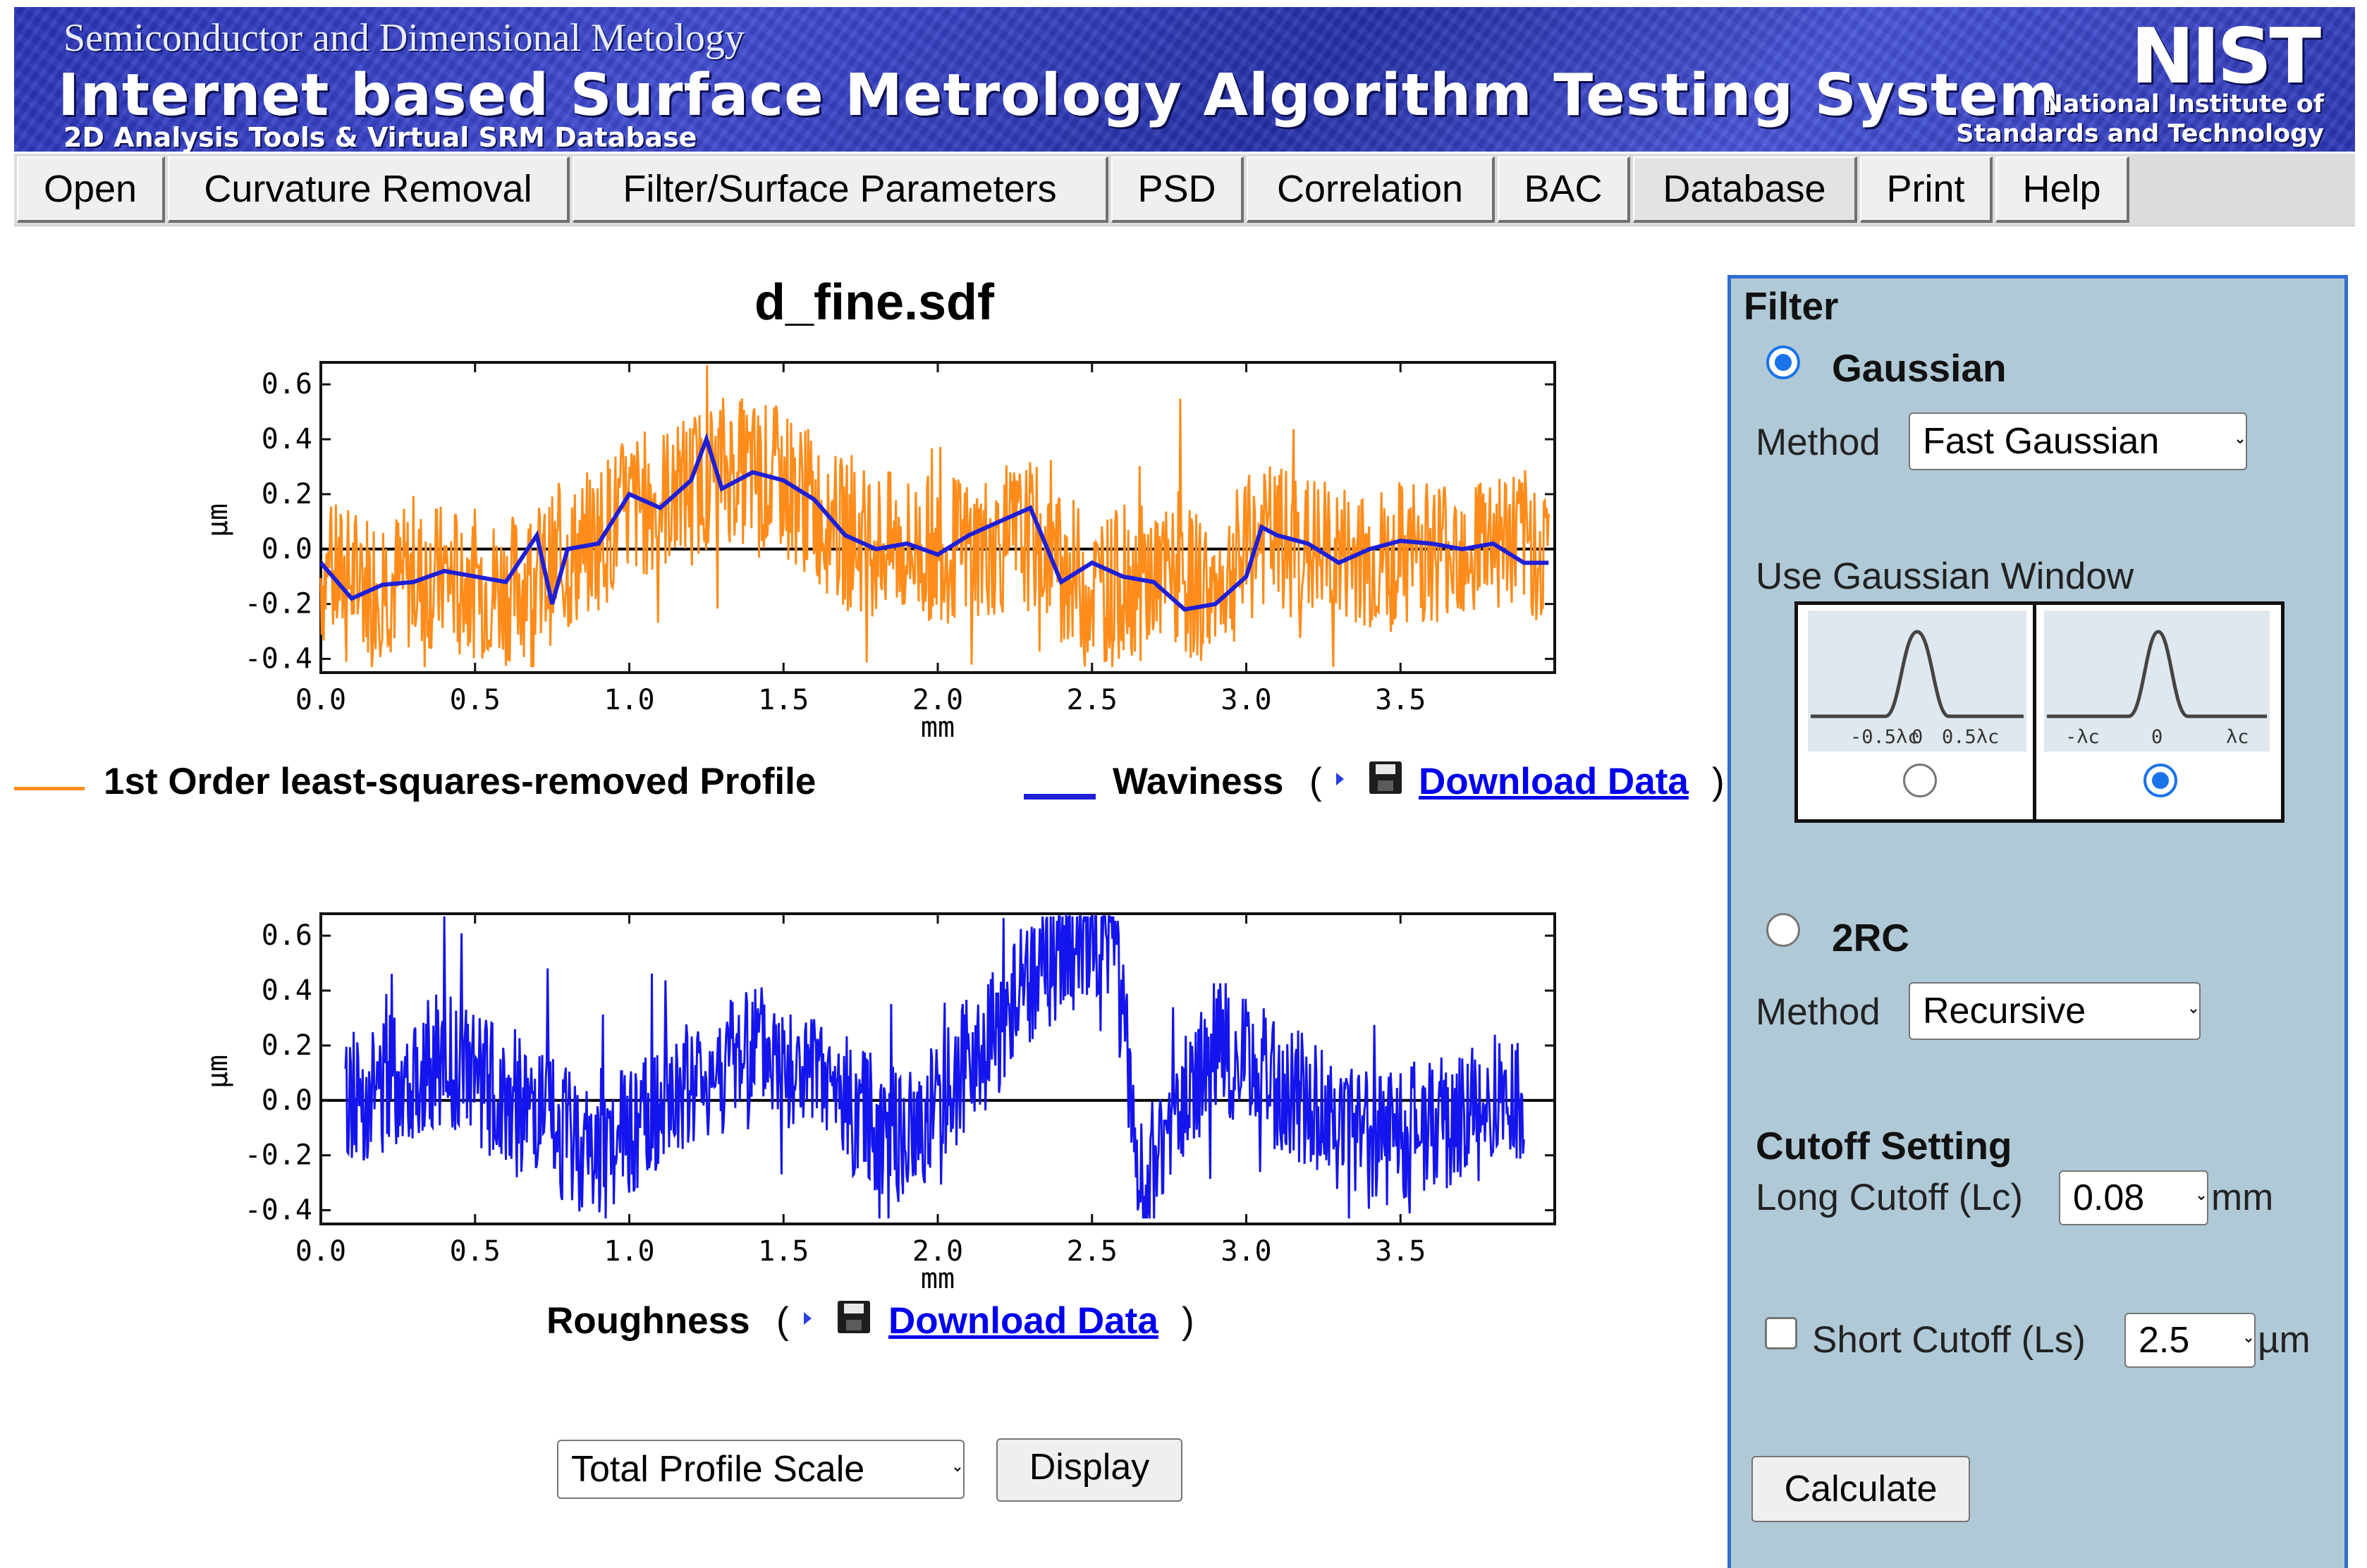 This screenshot has height=1568, width=2367. Describe the element at coordinates (2183, 104) in the screenshot. I see `nist-org-line1: National Institute of` at that location.